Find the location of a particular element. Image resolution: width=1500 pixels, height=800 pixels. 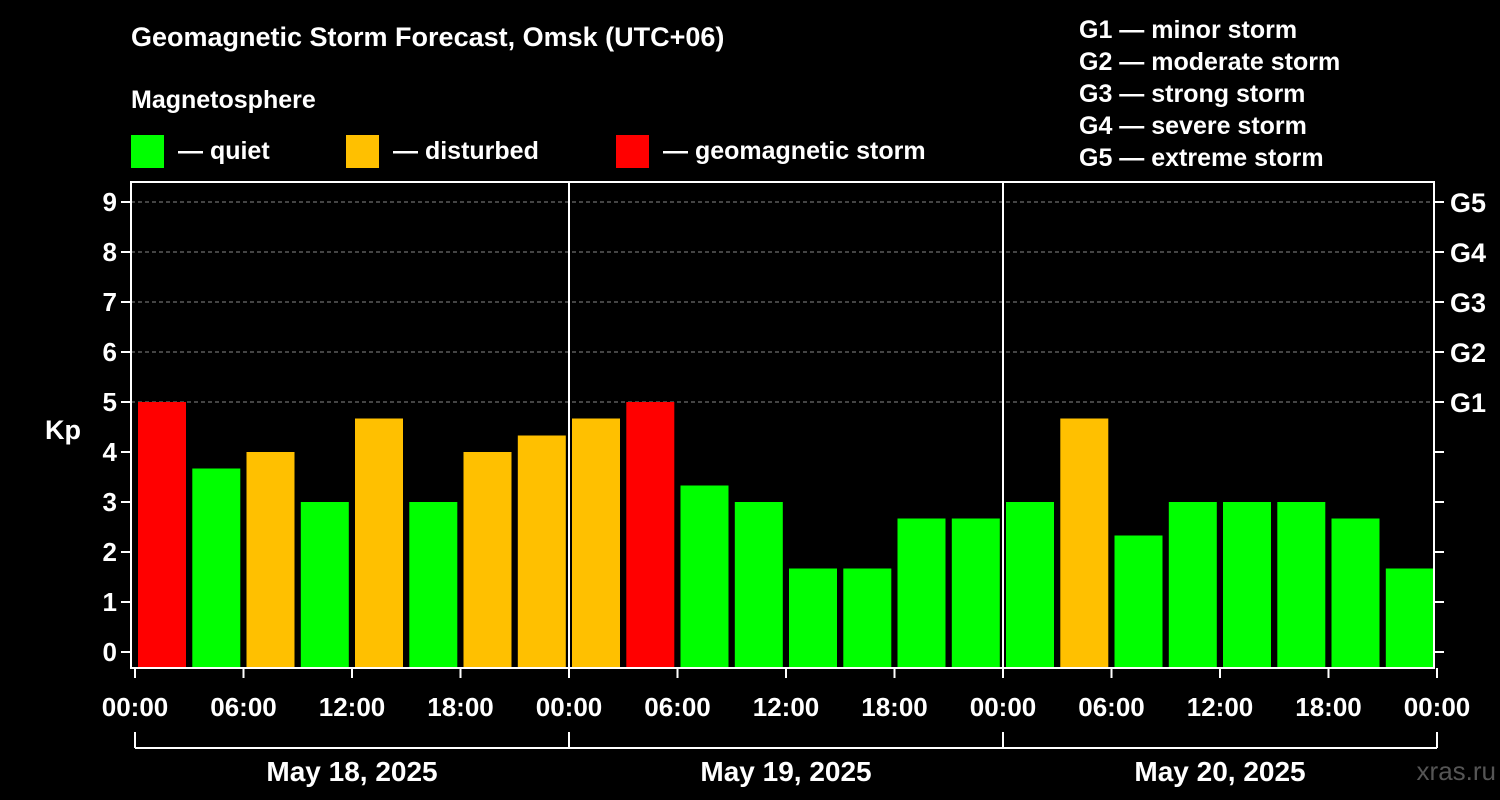

x-tick-label-5: 06:00 is located at coordinates (677, 707).